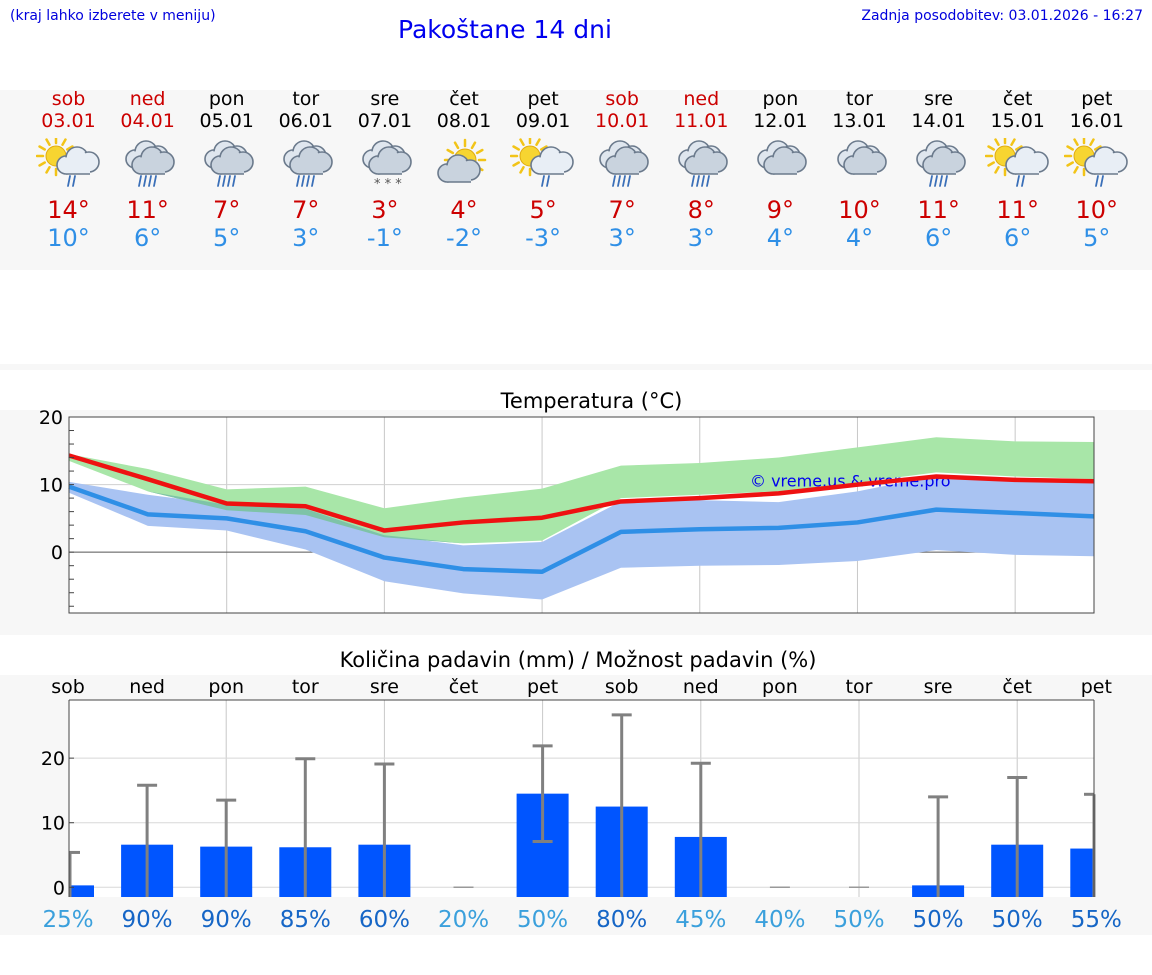  Describe the element at coordinates (464, 121) in the screenshot. I see `day-date: 08.01` at that location.